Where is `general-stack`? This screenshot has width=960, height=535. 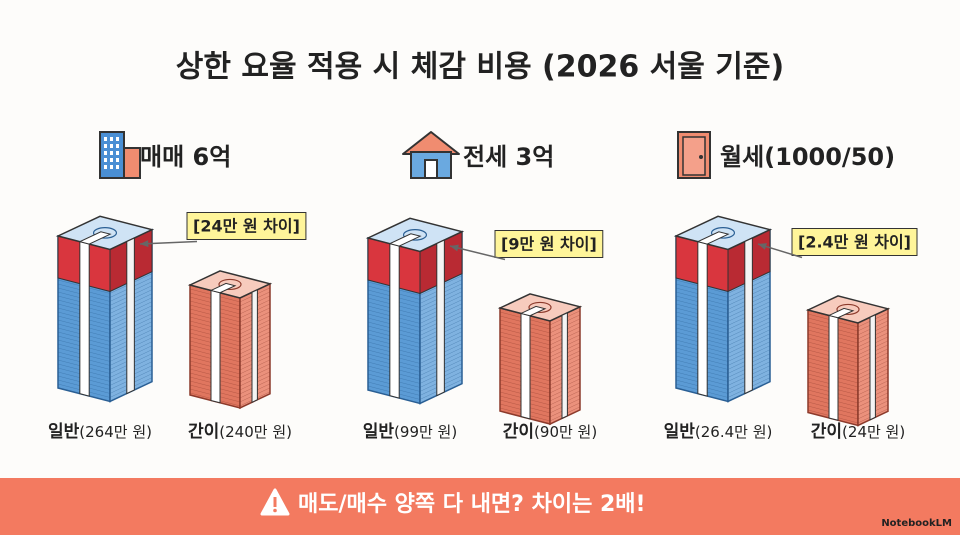
general-stack is located at coordinates (723, 309).